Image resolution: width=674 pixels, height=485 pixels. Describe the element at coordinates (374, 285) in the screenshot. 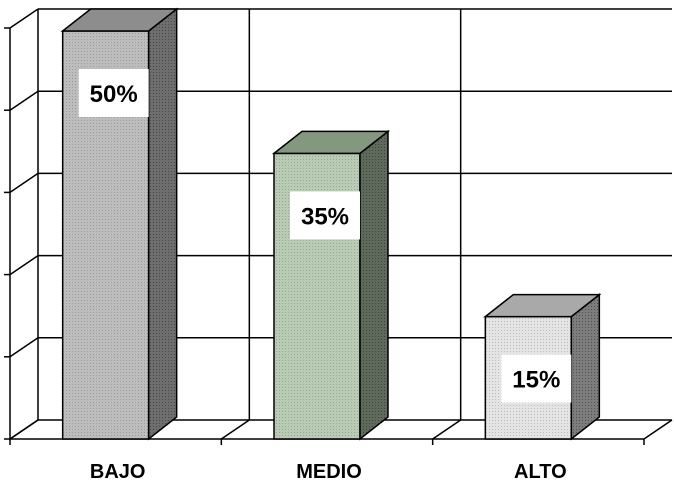

I see `bar-medio-side-texture` at that location.